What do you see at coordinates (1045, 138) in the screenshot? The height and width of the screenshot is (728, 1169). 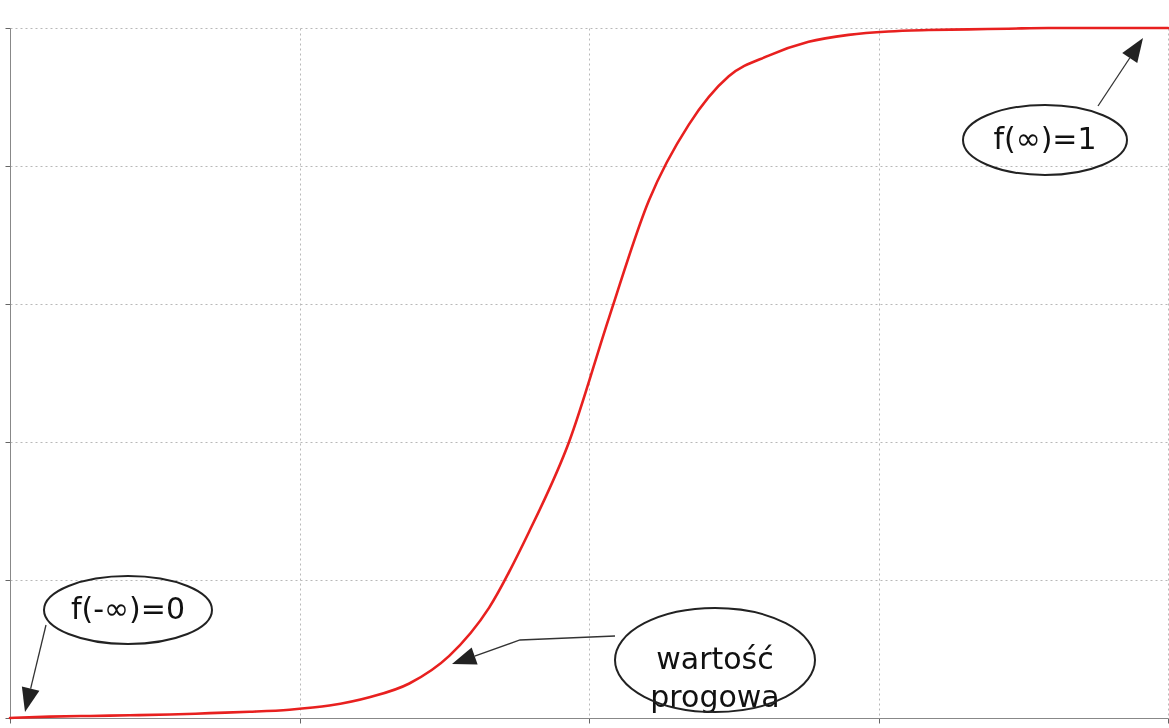 I see `annotation: f(∞)=1` at bounding box center [1045, 138].